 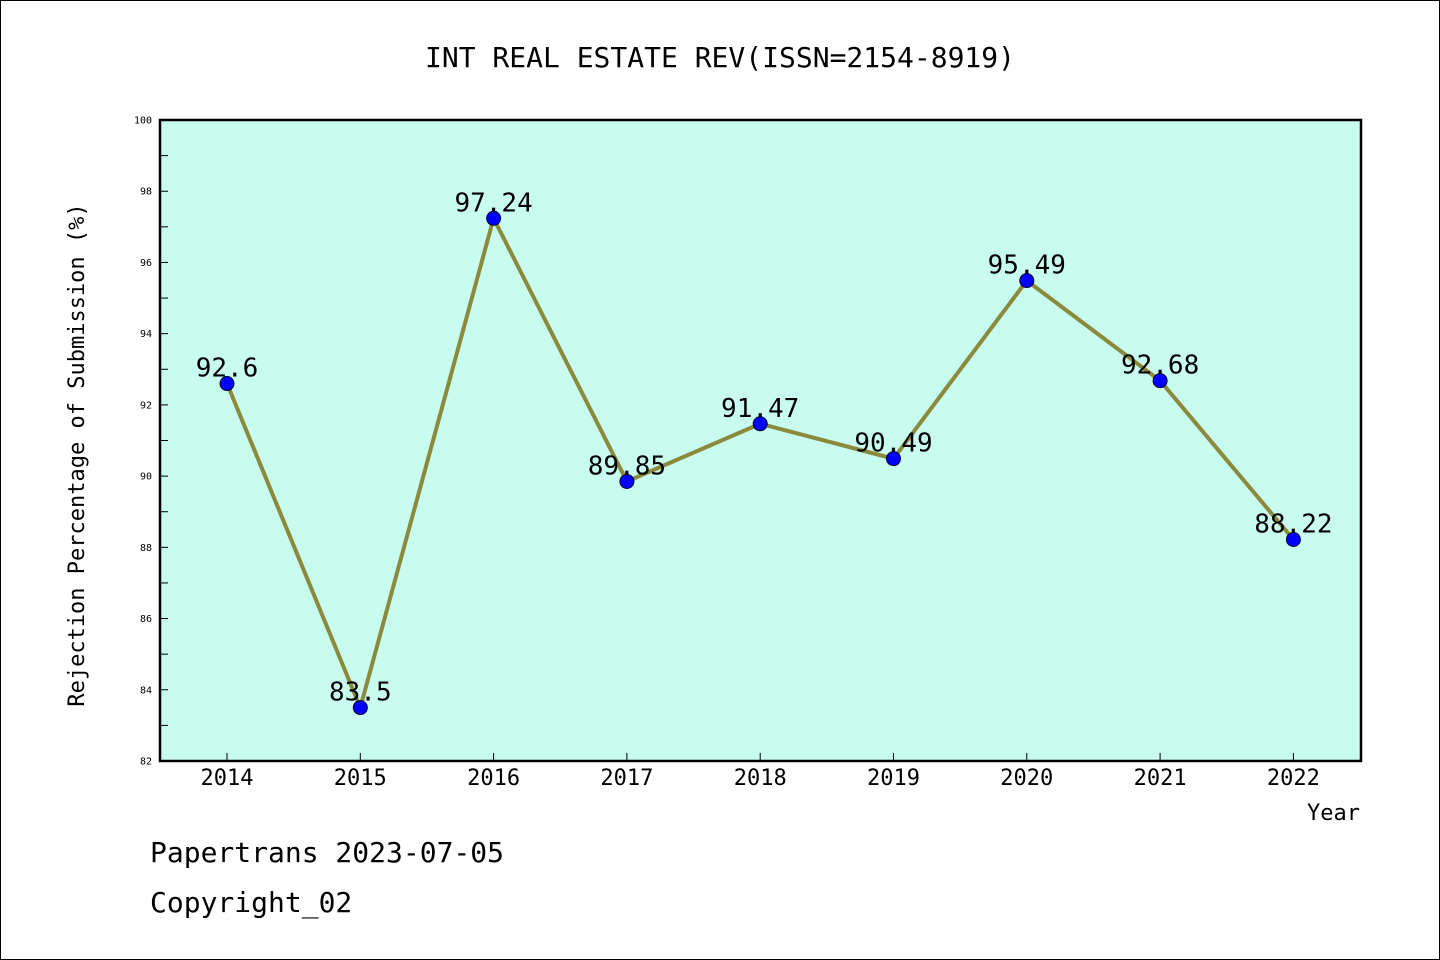 I want to click on footer-copyright: Copyright_02, so click(x=251, y=902).